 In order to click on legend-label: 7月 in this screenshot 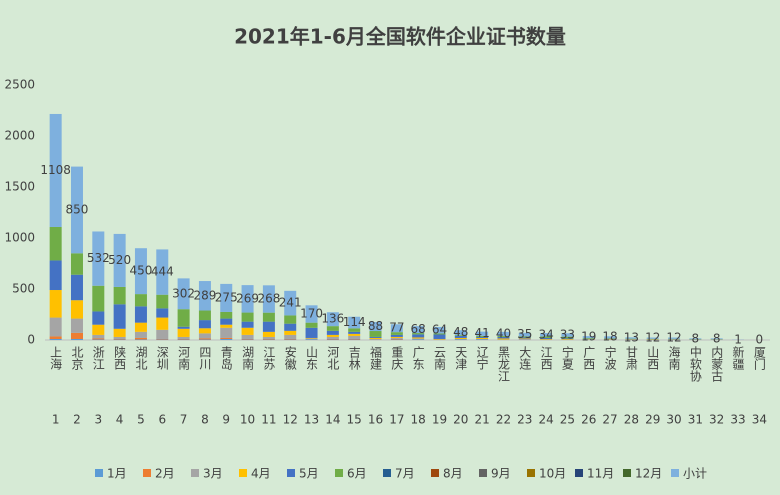, I will do `click(405, 474)`.